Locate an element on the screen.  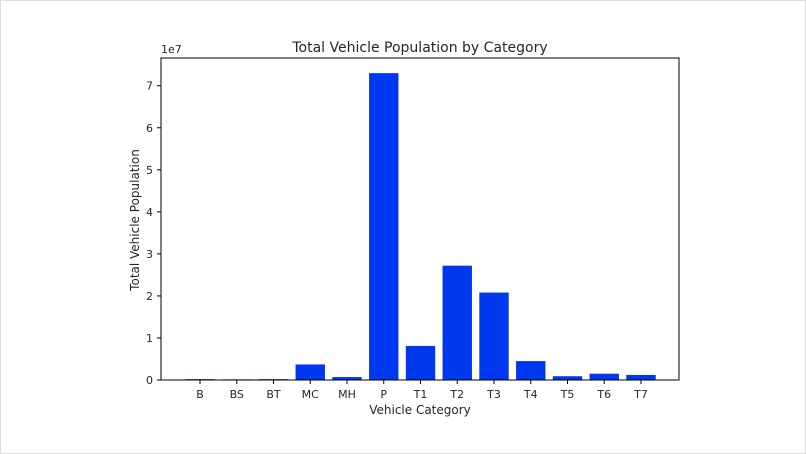
x-tick-label: T5 is located at coordinates (567, 394).